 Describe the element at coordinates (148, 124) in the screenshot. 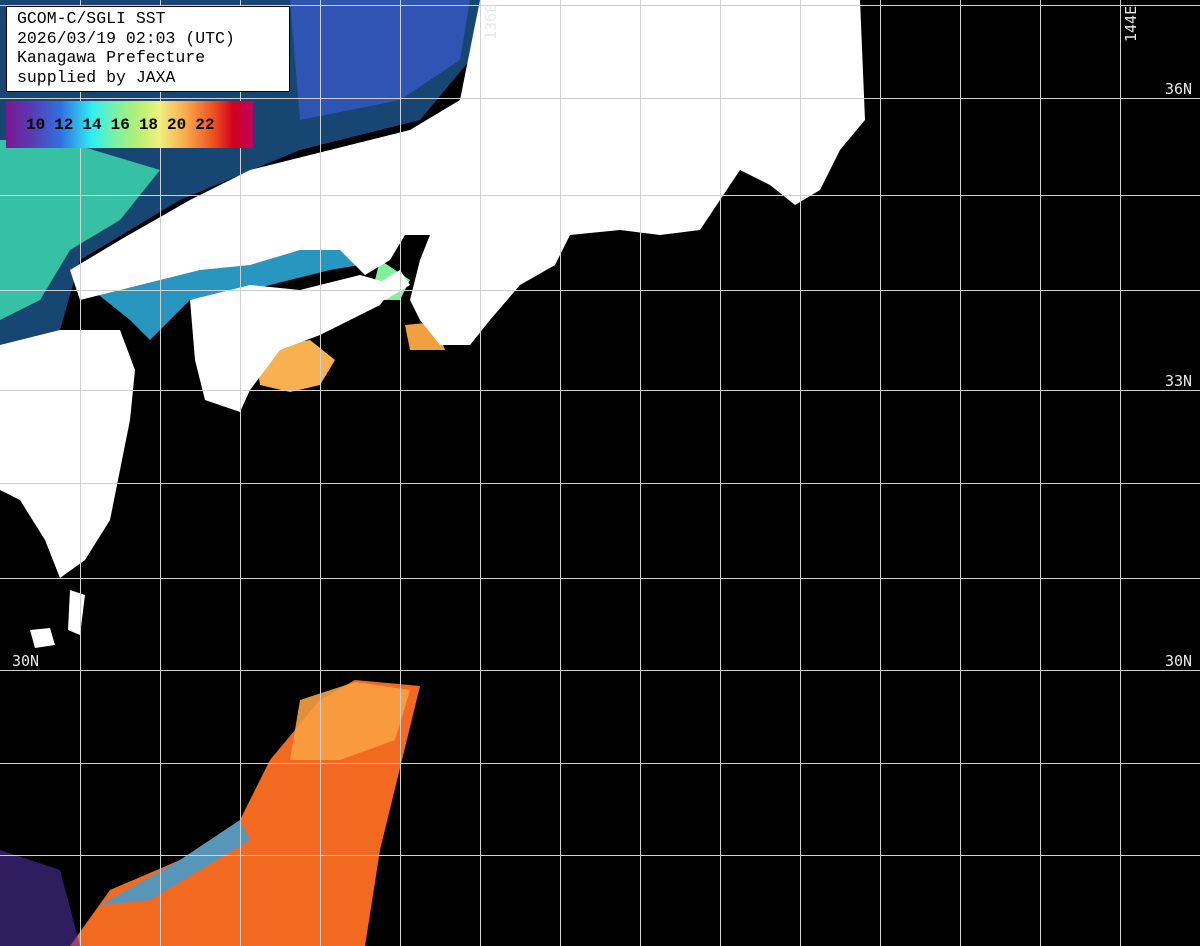

I see `legend-tick: 18` at that location.